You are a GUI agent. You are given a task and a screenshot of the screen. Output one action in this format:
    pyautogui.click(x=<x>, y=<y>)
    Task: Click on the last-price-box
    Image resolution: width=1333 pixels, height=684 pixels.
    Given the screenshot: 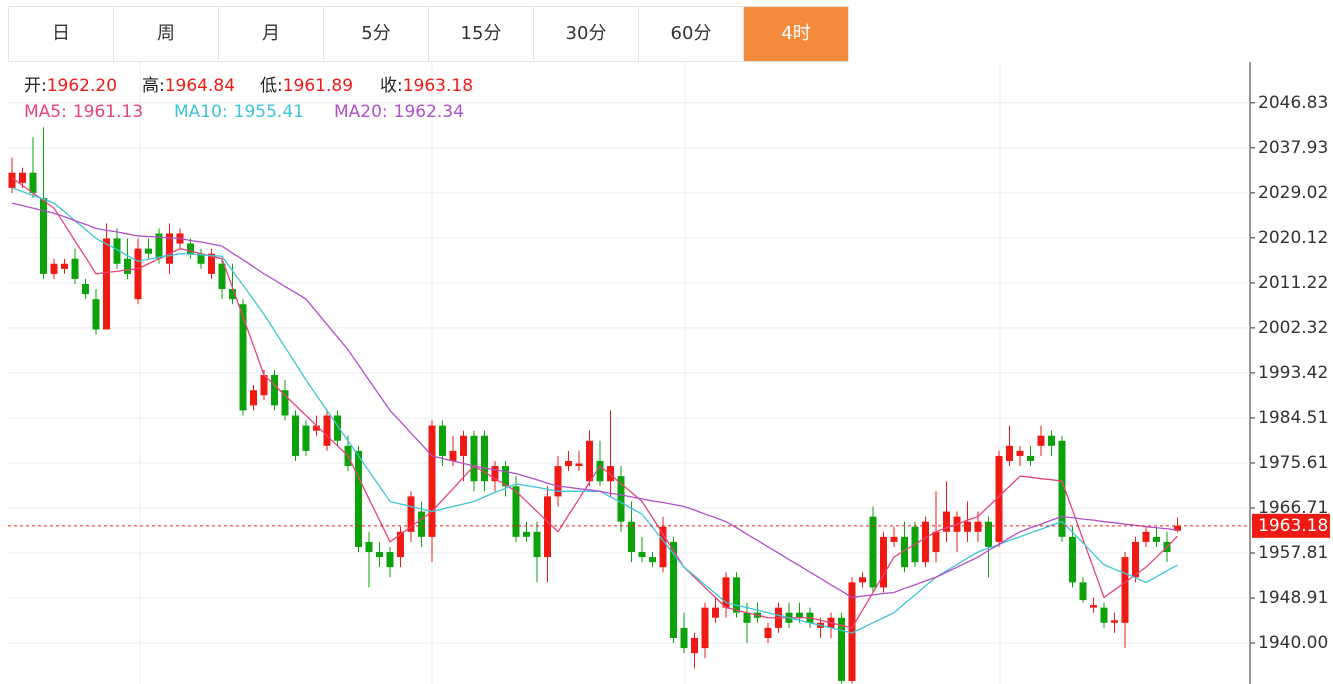 What is the action you would take?
    pyautogui.click(x=1291, y=525)
    